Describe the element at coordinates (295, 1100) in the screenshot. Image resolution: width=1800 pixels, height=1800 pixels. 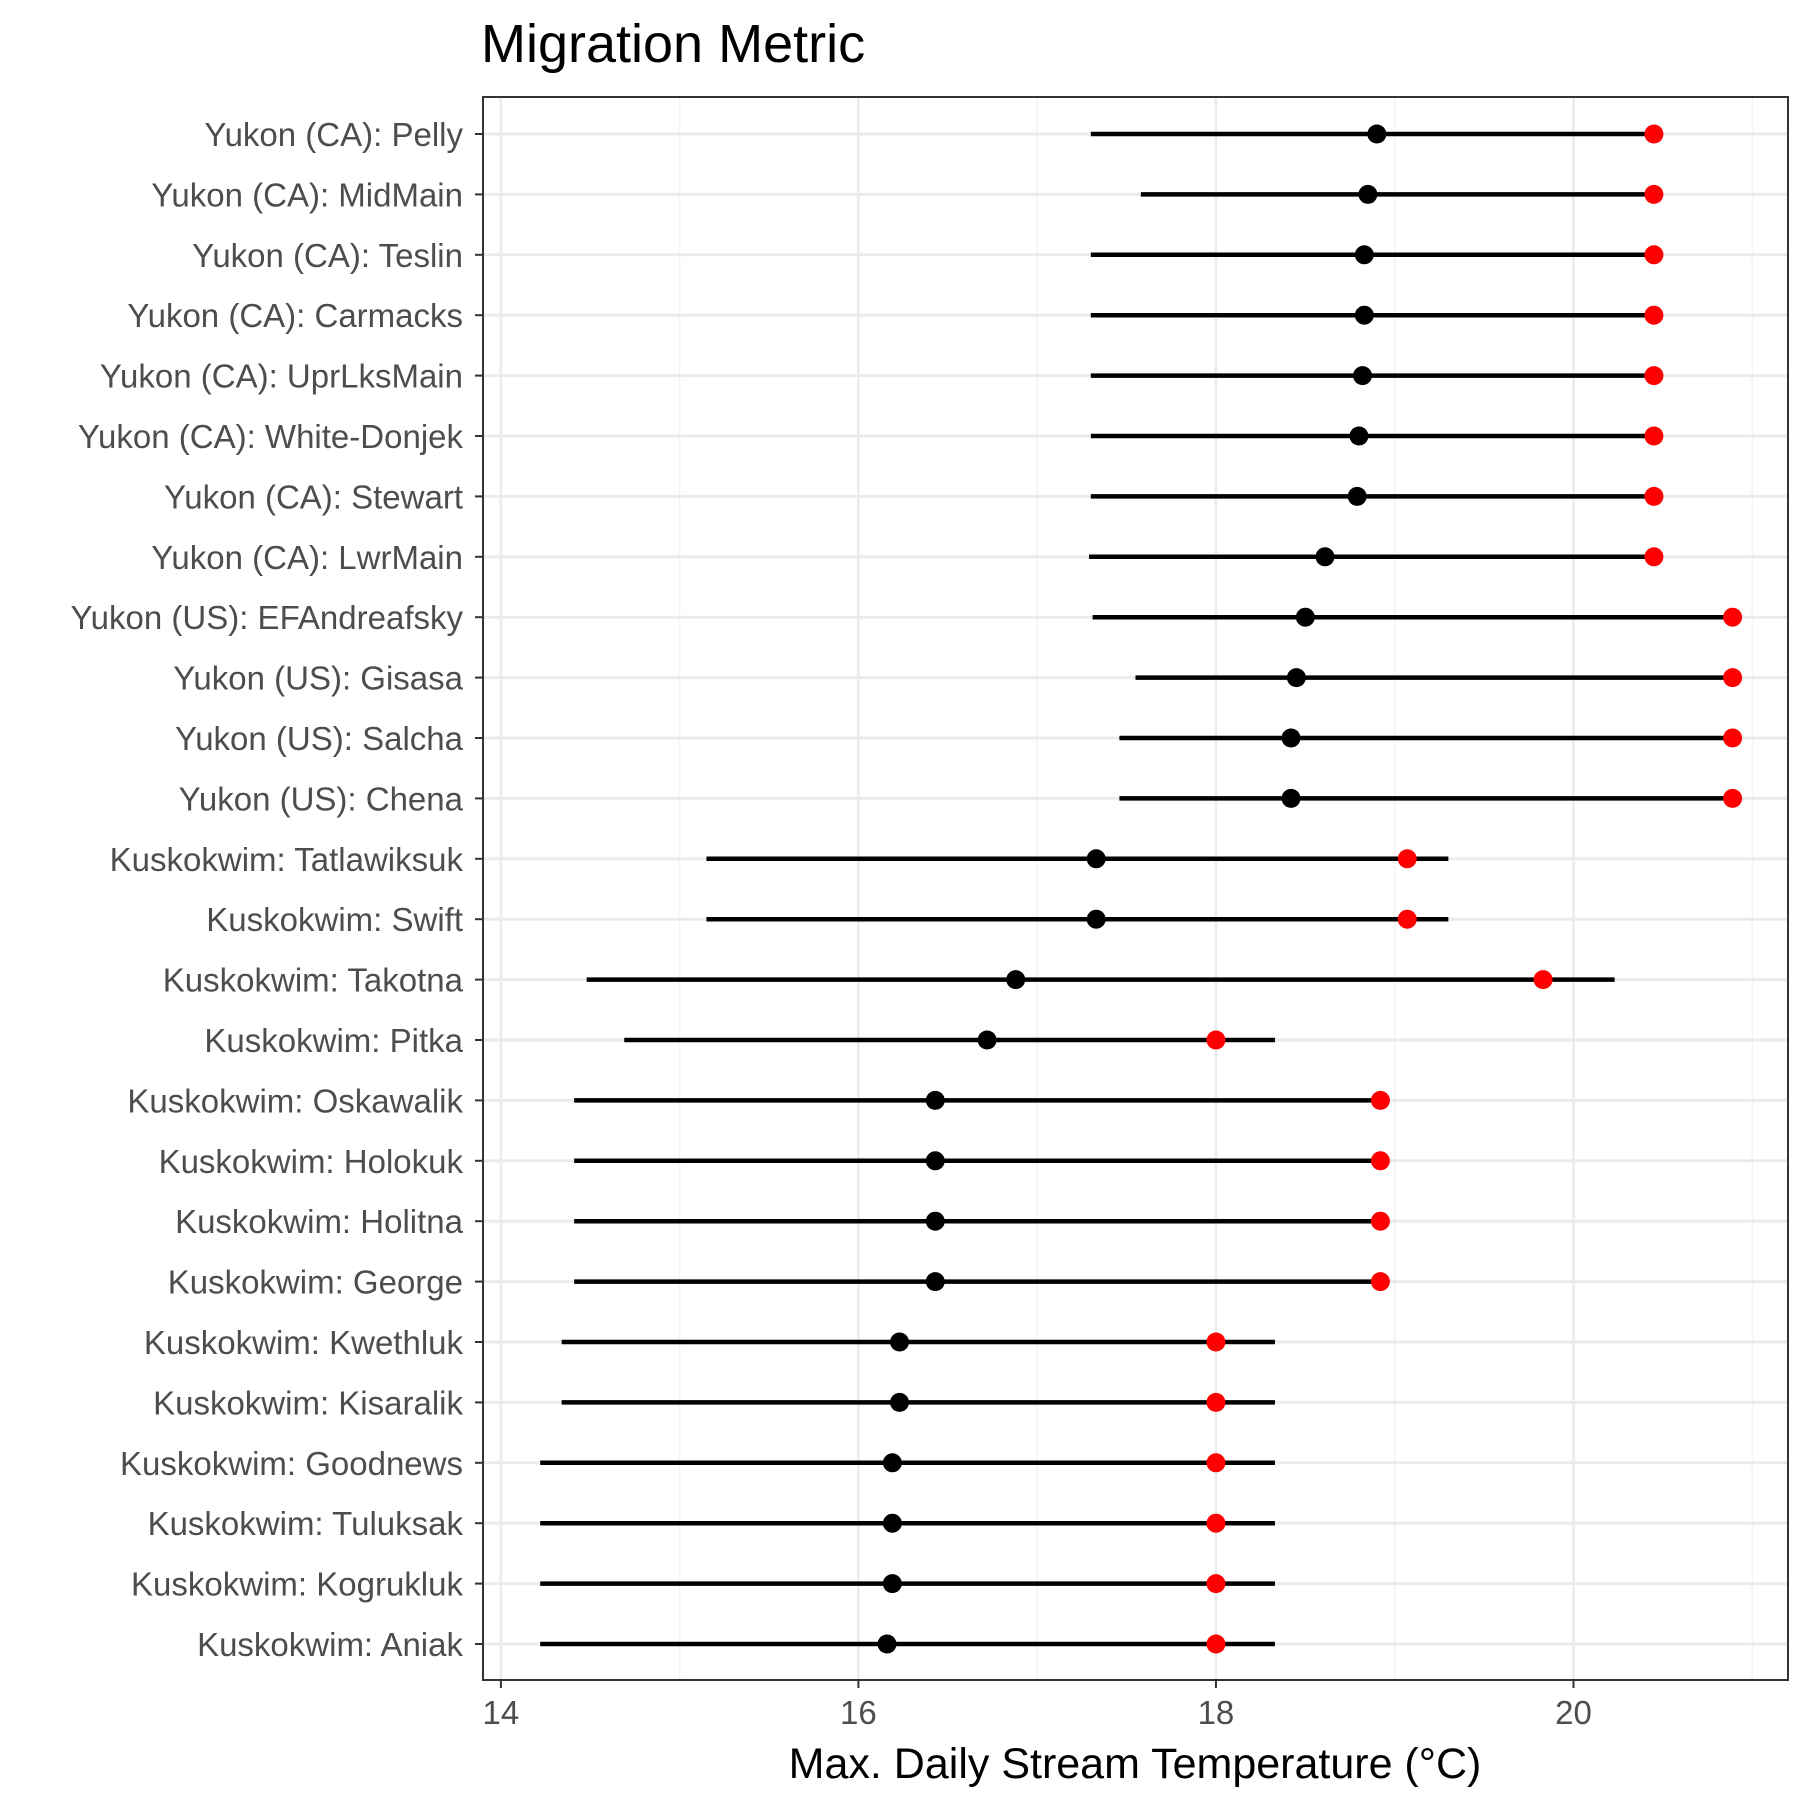
I see `y-tick-label: Kuskokwim: Oskawalik` at that location.